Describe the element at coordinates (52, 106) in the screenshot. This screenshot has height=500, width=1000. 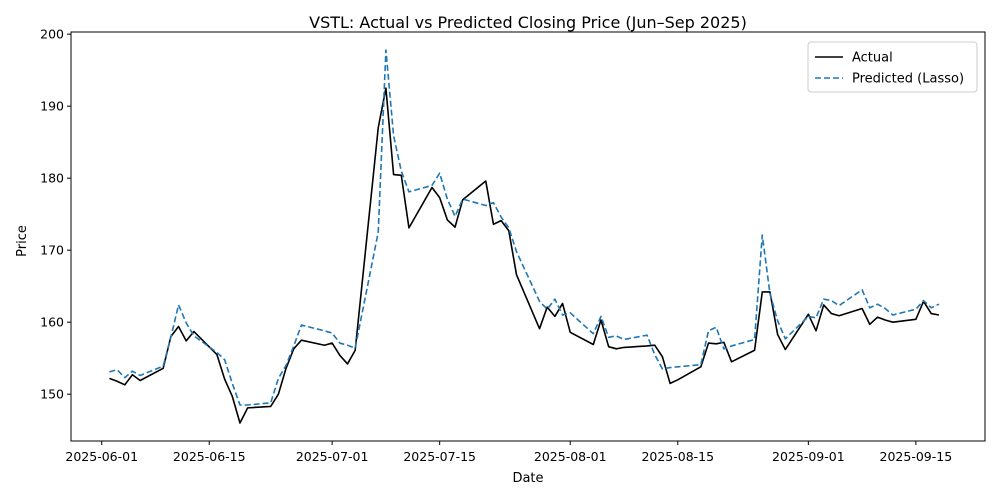
I see `y-tick-label: 190` at that location.